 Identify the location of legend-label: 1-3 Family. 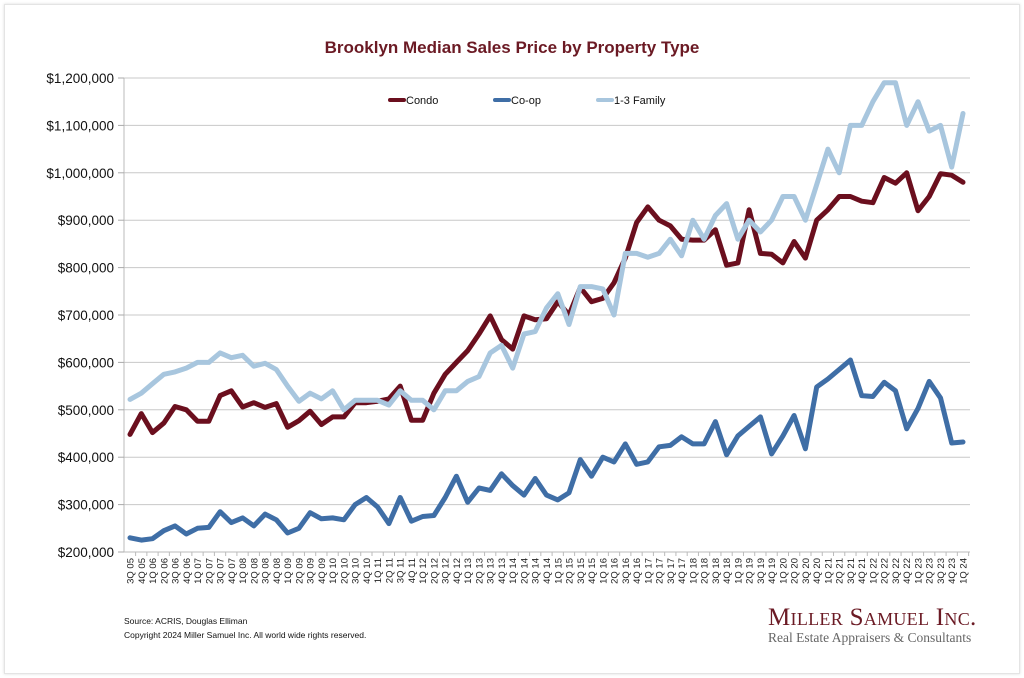
(640, 101).